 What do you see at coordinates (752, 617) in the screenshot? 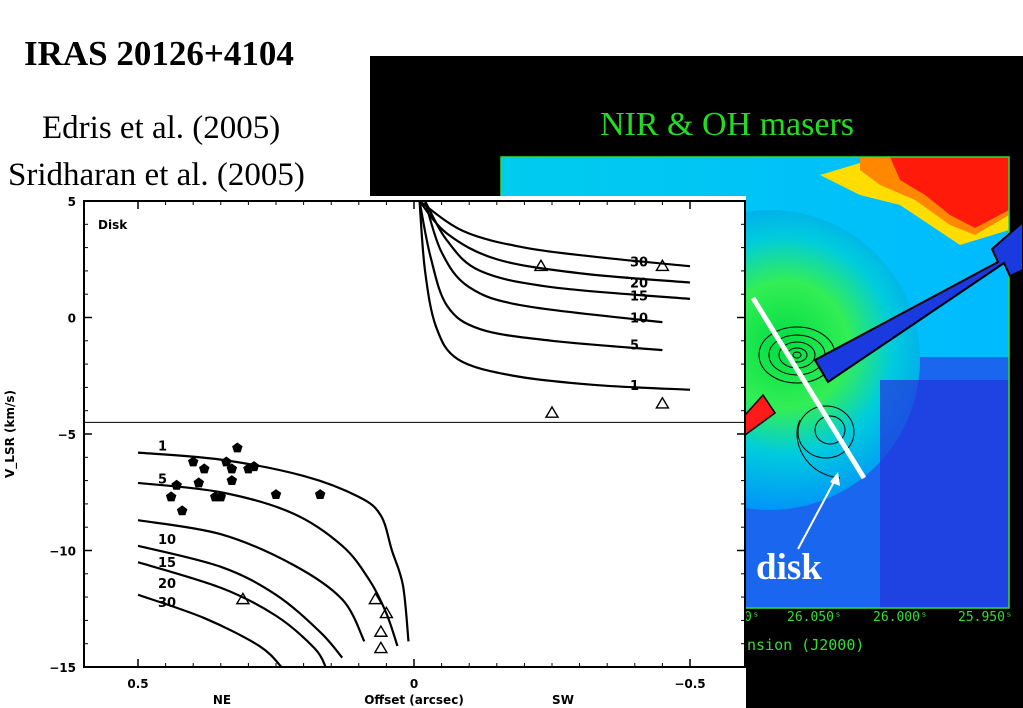
I see `ra-tick-0: 0ˢ` at bounding box center [752, 617].